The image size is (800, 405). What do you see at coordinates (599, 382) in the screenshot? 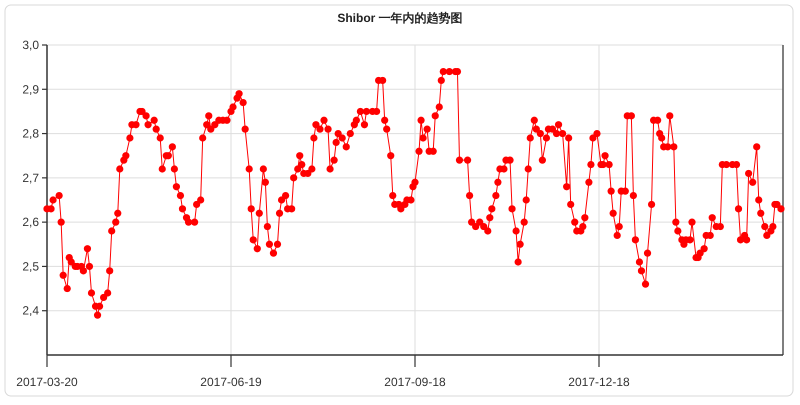
I see `x-tick-label: 2017-12-18` at bounding box center [599, 382].